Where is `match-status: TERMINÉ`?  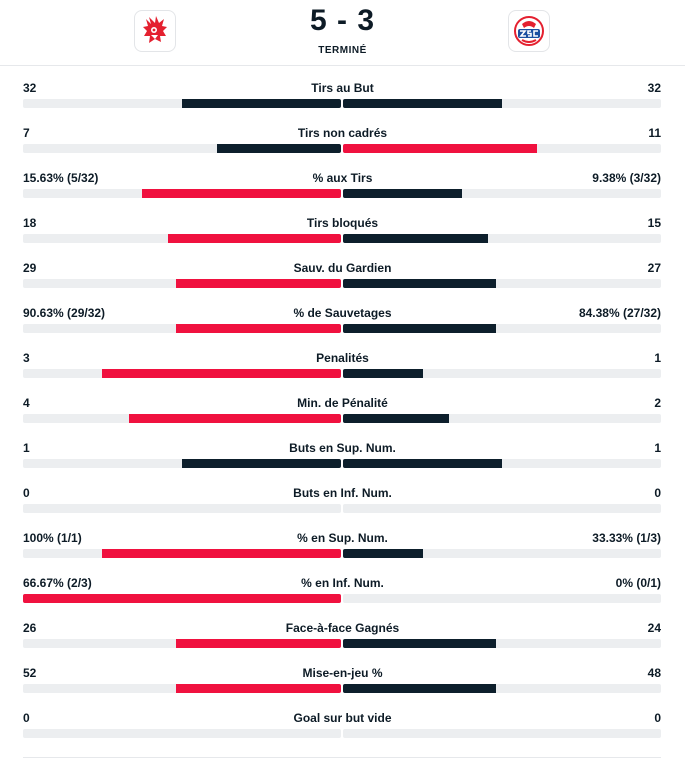 match-status: TERMINÉ is located at coordinates (342, 50).